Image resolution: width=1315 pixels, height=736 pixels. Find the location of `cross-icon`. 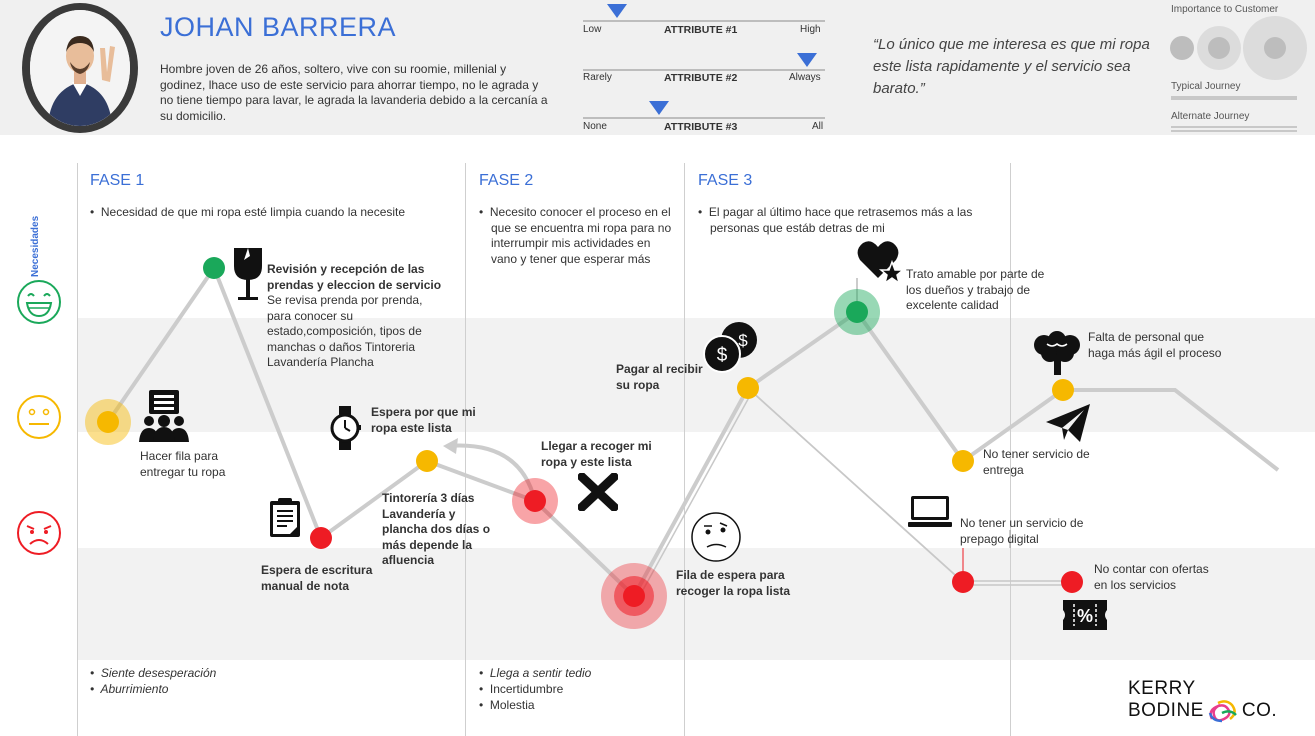

cross-icon is located at coordinates (598, 492).